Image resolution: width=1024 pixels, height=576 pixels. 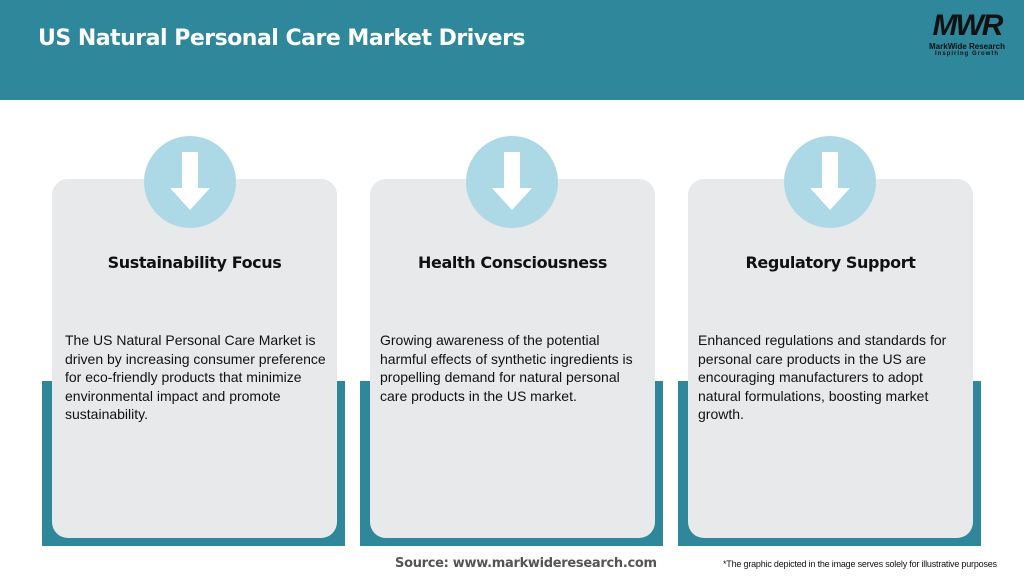 What do you see at coordinates (282, 38) in the screenshot?
I see `page-title: US Natural Personal Care Market Drivers` at bounding box center [282, 38].